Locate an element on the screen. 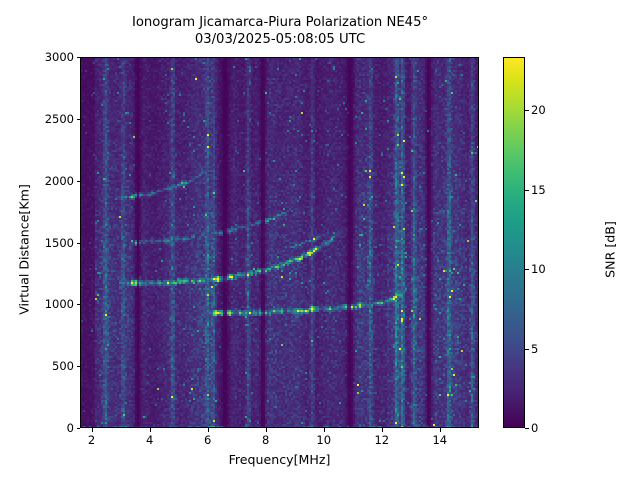 This screenshot has height=480, width=640. x-axis-label: Frequency[MHz] is located at coordinates (279, 459).